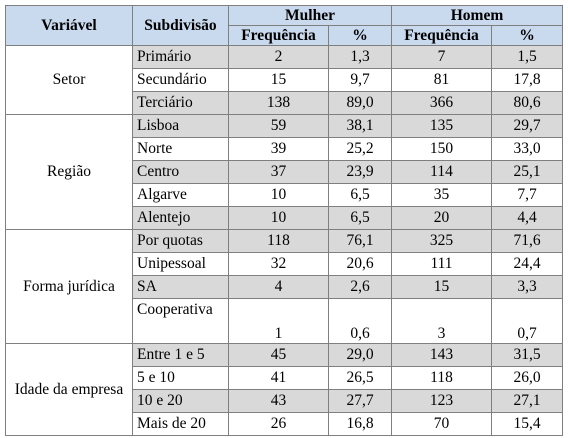 The image size is (568, 438). I want to click on subdivision-cell: Primário, so click(180, 57).